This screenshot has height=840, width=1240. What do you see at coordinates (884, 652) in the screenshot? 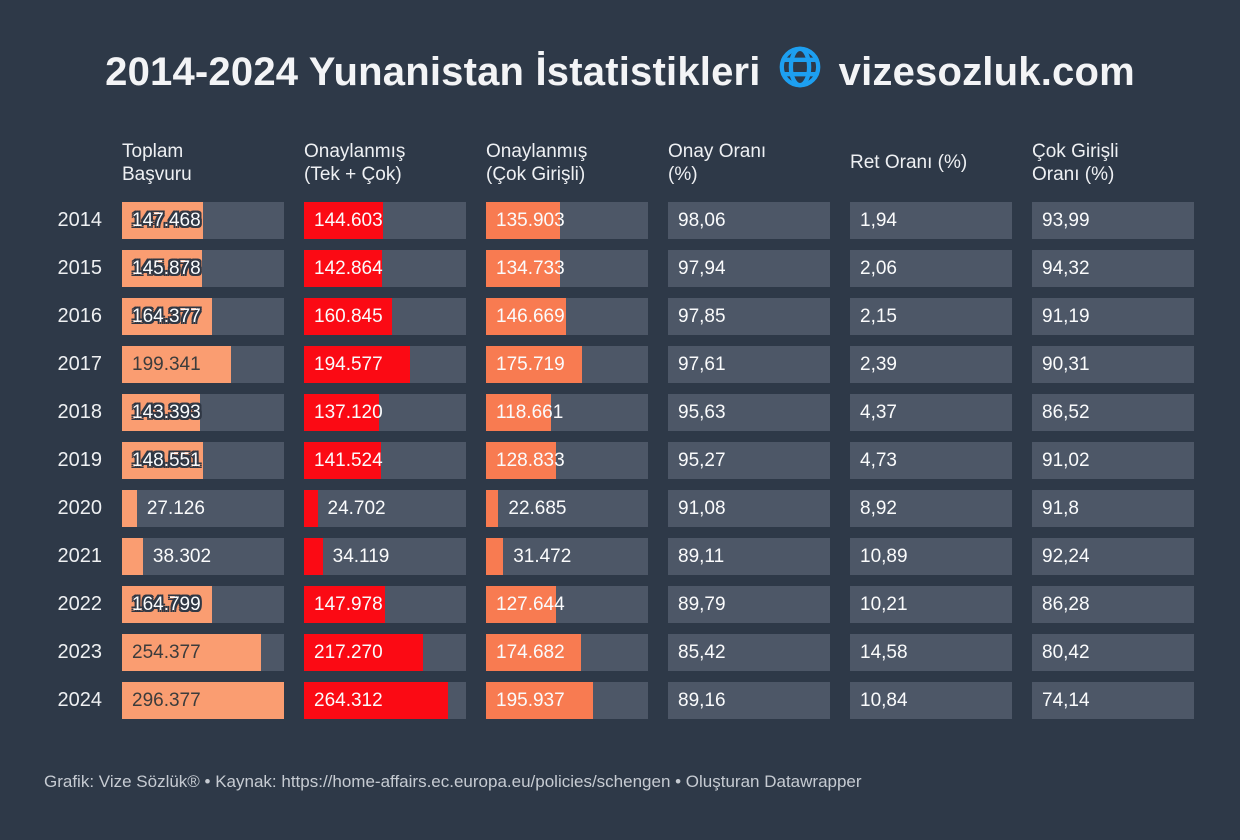
I see `rejection-rate-label: 14,58` at bounding box center [884, 652].